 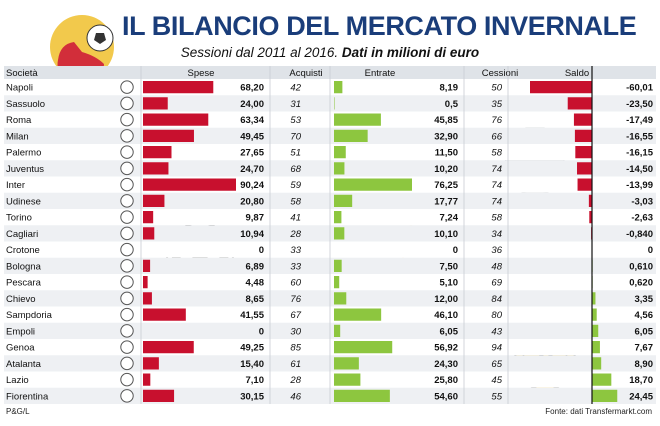 What do you see at coordinates (496, 169) in the screenshot?
I see `cessioni-value: 74` at bounding box center [496, 169].